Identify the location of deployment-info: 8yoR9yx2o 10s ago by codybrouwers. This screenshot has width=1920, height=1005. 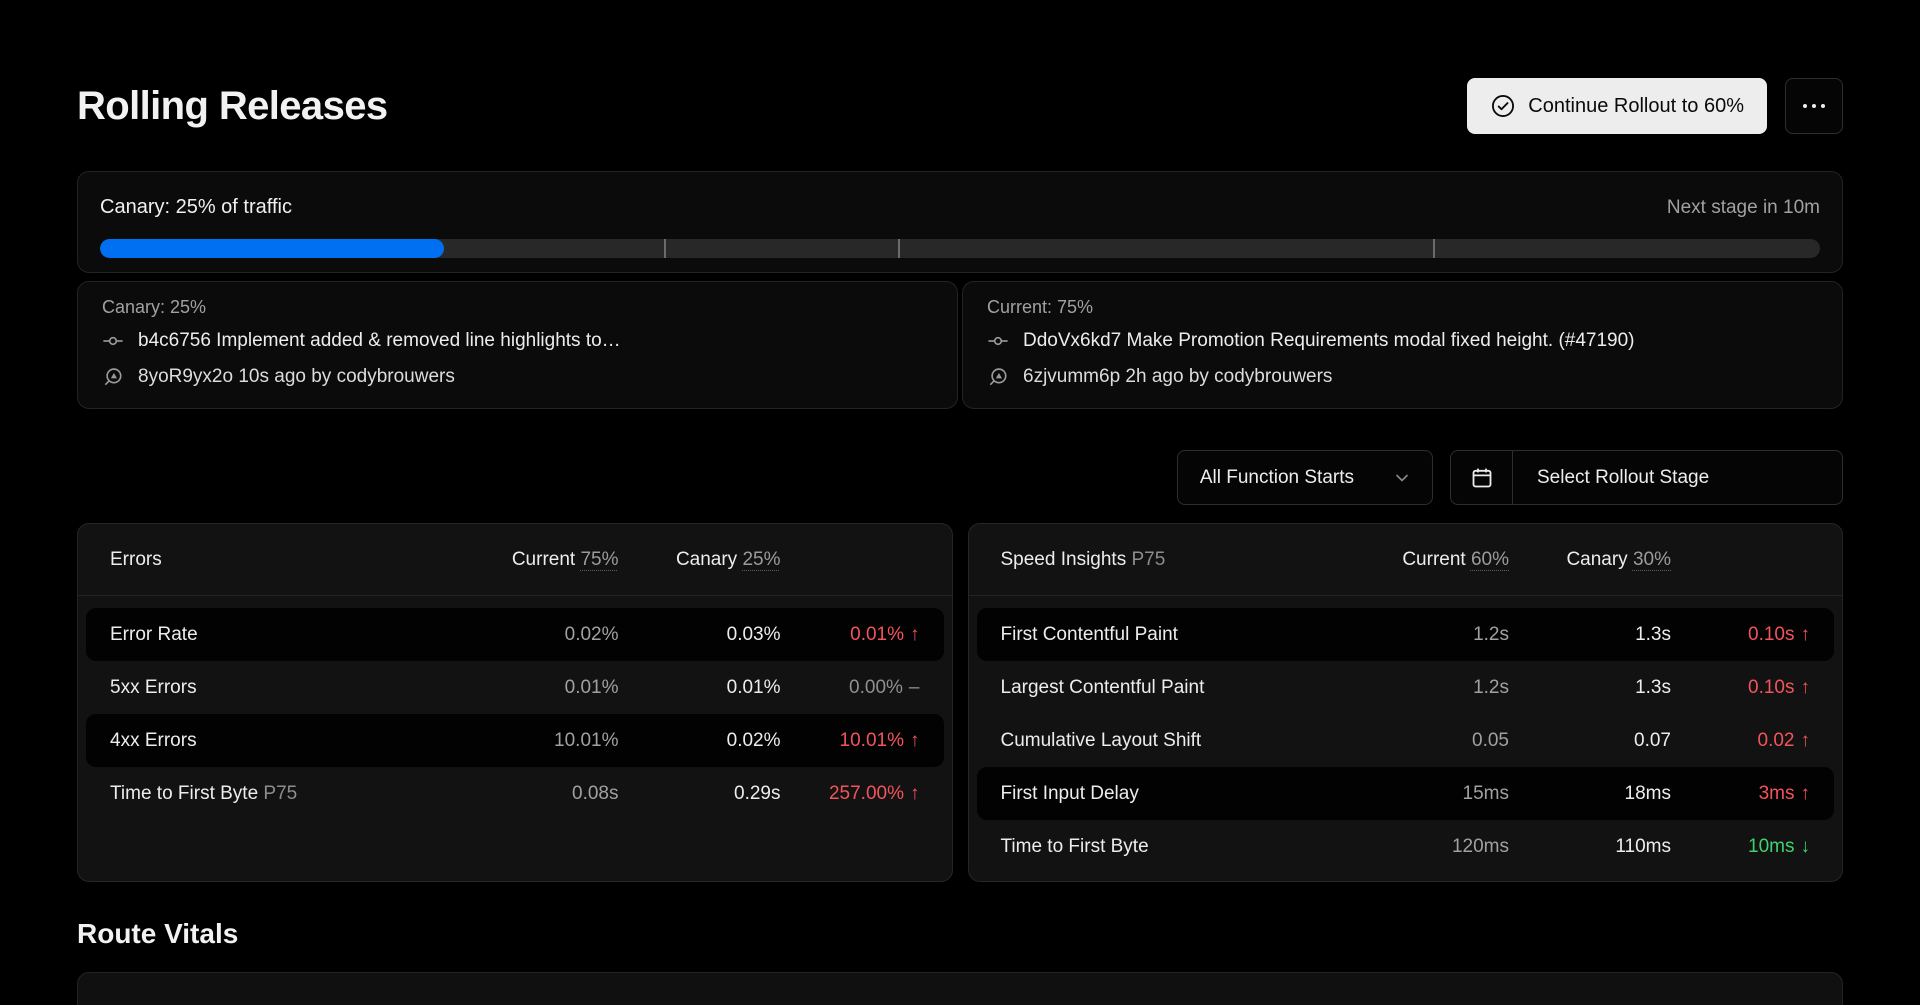
(296, 376).